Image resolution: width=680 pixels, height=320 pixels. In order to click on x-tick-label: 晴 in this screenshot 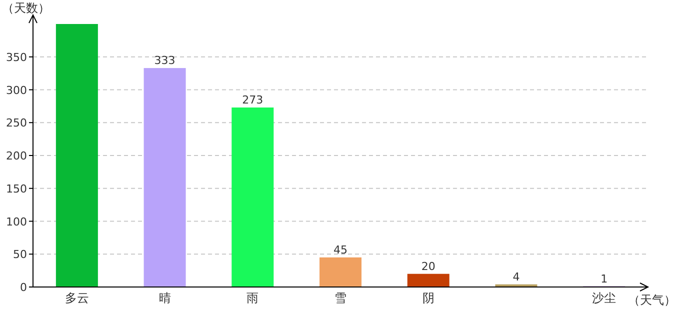, I will do `click(164, 298)`.